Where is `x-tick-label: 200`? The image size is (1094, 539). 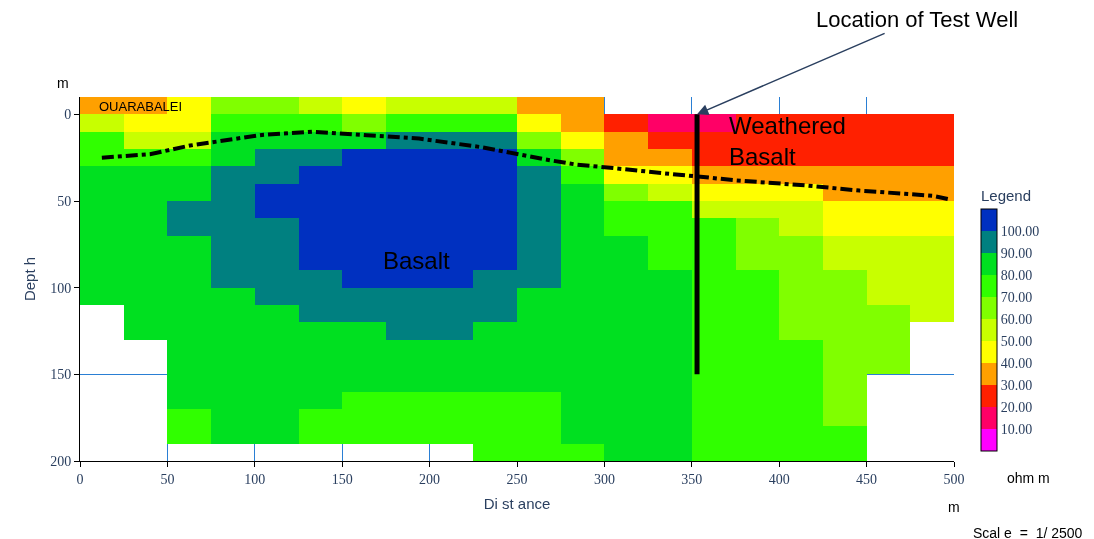 x-tick-label: 200 is located at coordinates (430, 479).